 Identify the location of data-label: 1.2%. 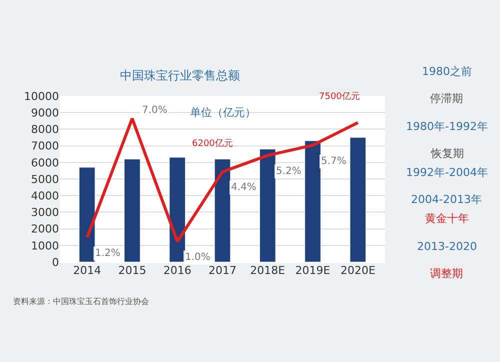
(107, 253).